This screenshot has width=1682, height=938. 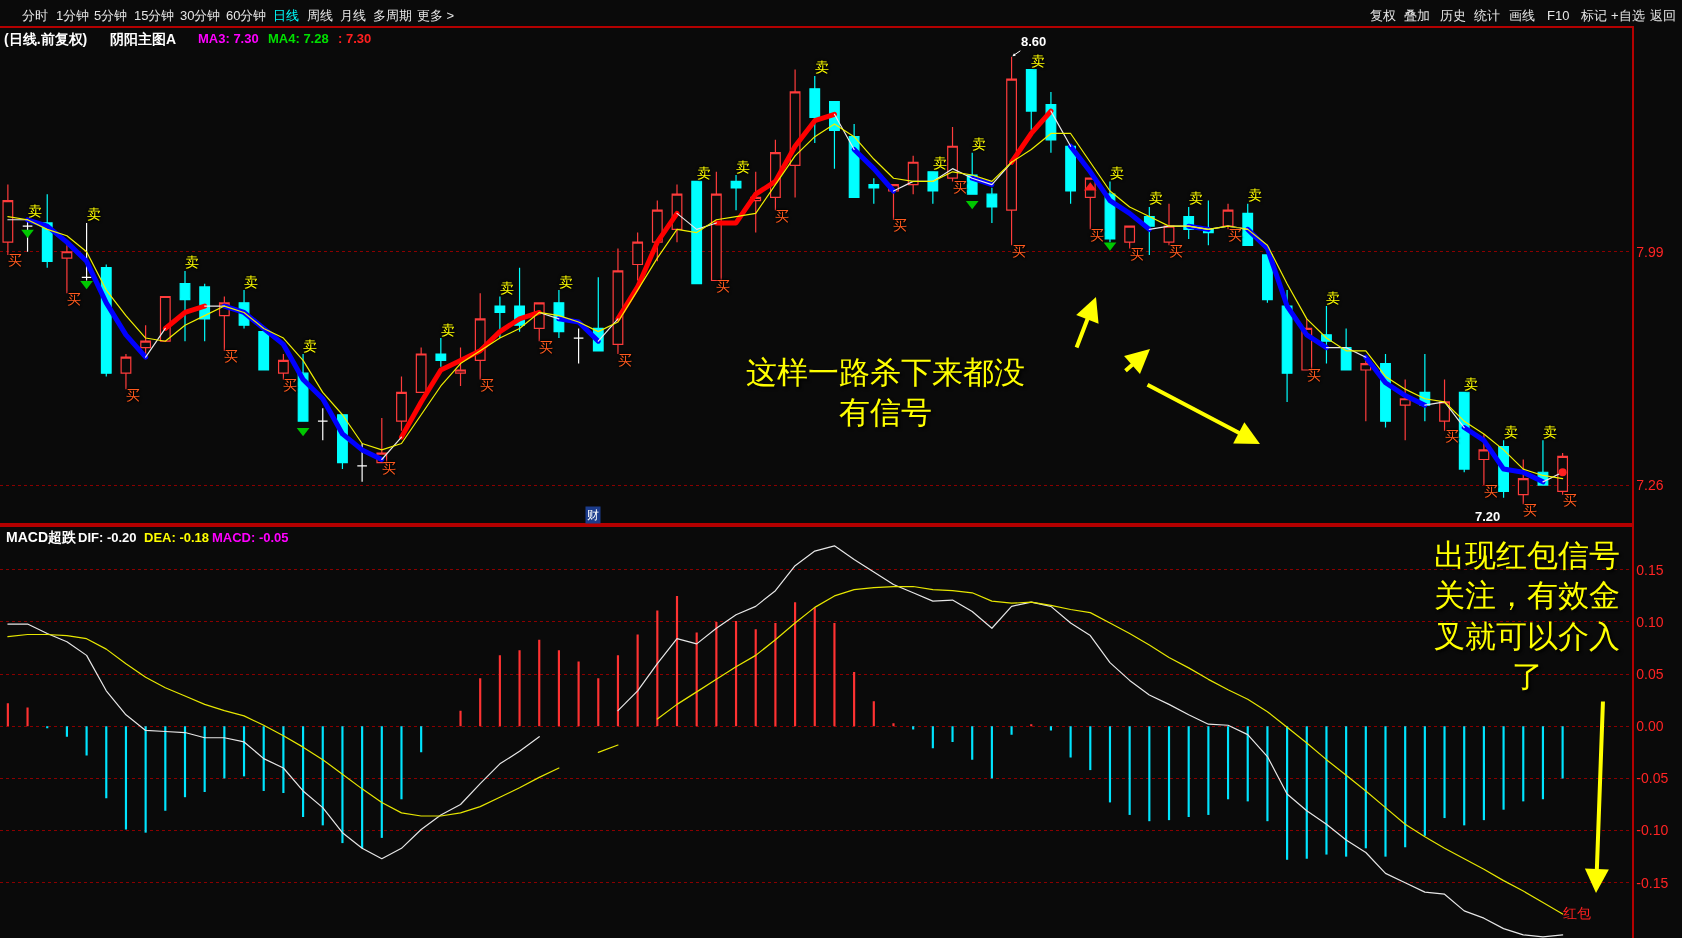 I want to click on annotation: MACD: -0.05, so click(x=250, y=537).